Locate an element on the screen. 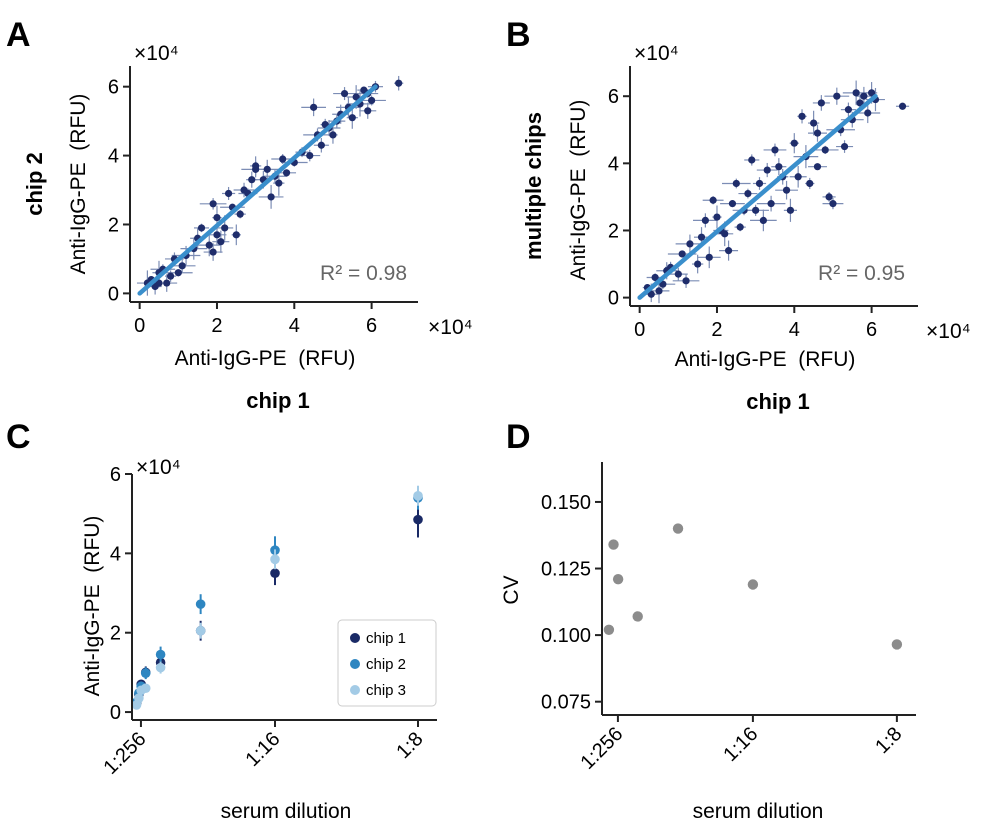 Image resolution: width=984 pixels, height=825 pixels. legend-marker-chip2 is located at coordinates (355, 664).